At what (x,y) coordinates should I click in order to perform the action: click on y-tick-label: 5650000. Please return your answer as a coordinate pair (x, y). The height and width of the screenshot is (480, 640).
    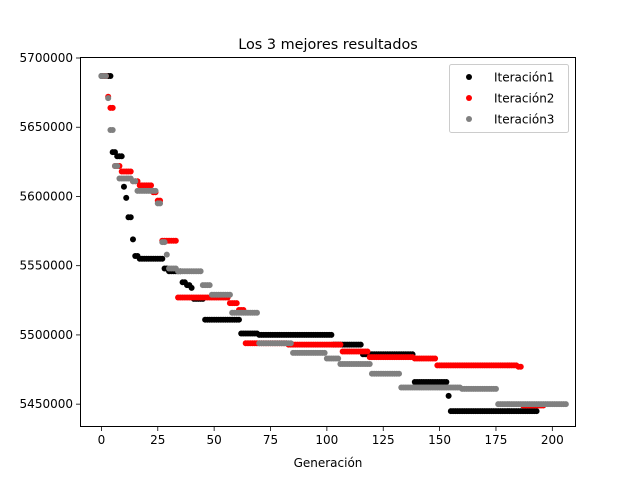
    Looking at the image, I should click on (46, 127).